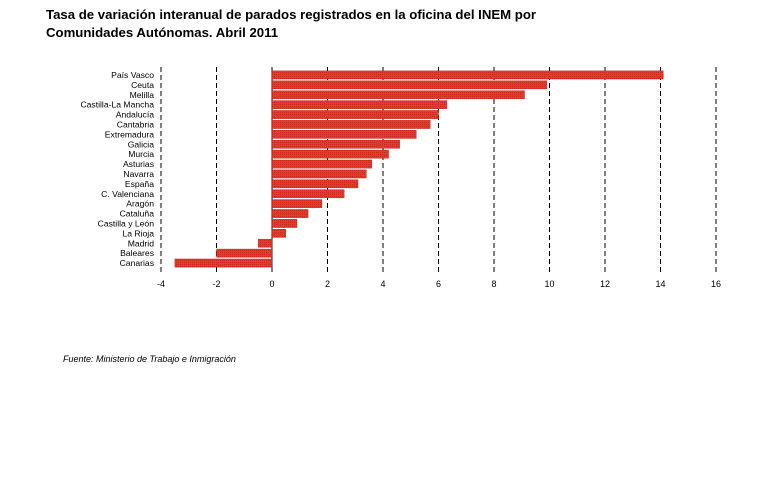  What do you see at coordinates (382, 284) in the screenshot?
I see `x-tick-label: 4` at bounding box center [382, 284].